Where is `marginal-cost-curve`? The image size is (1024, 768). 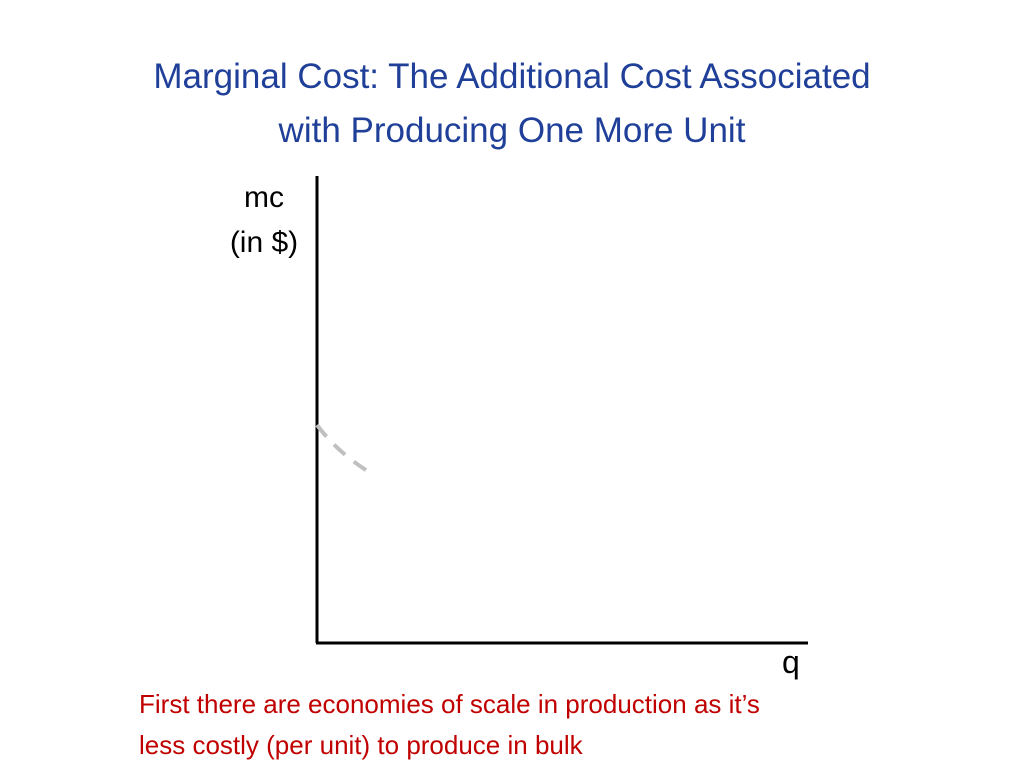
marginal-cost-curve is located at coordinates (343, 448).